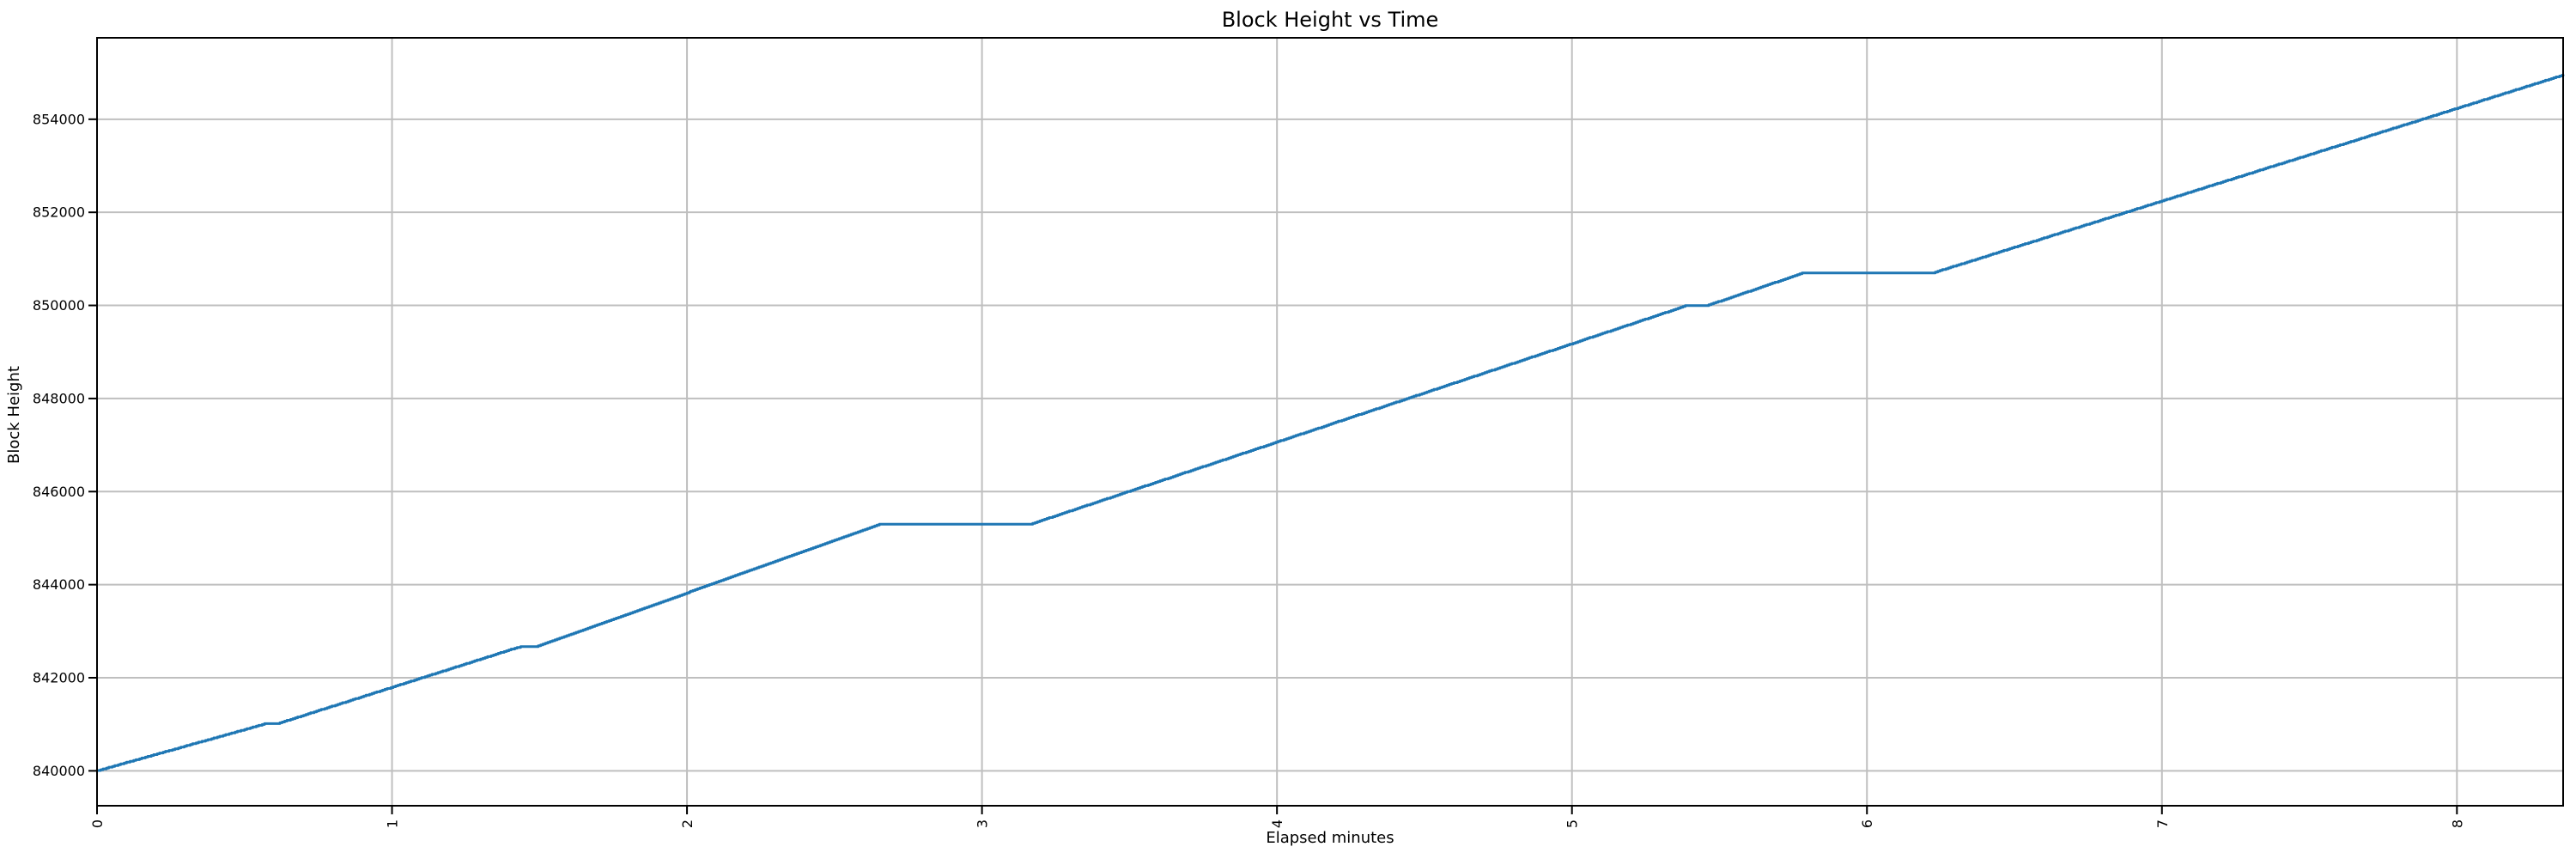 This screenshot has width=2576, height=859. Describe the element at coordinates (59, 212) in the screenshot. I see `y-tick-label: 852000` at that location.